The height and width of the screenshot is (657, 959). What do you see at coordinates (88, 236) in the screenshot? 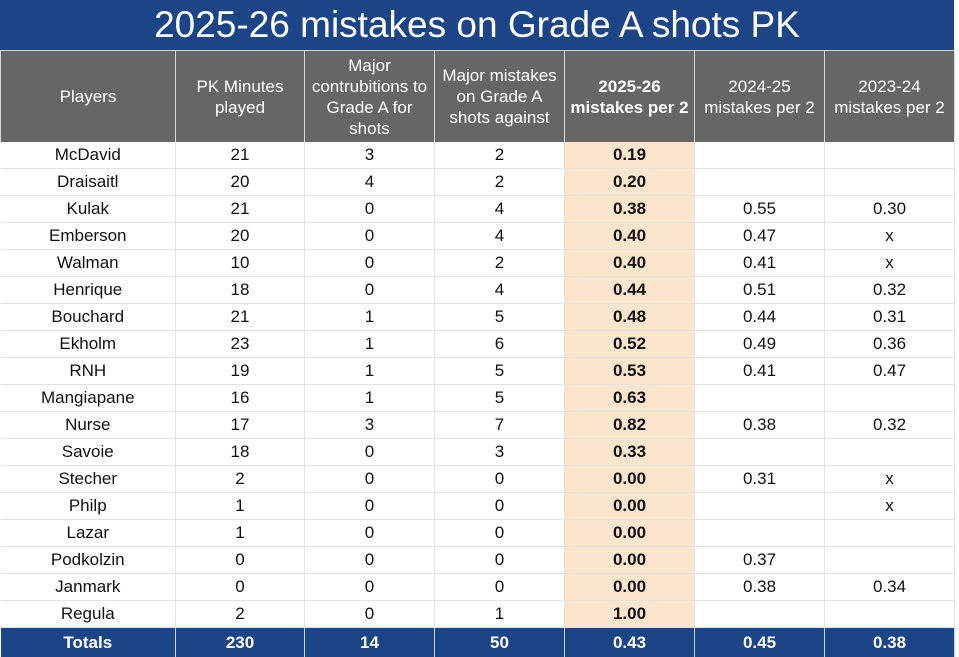
I see `cell-player: Emberson` at bounding box center [88, 236].